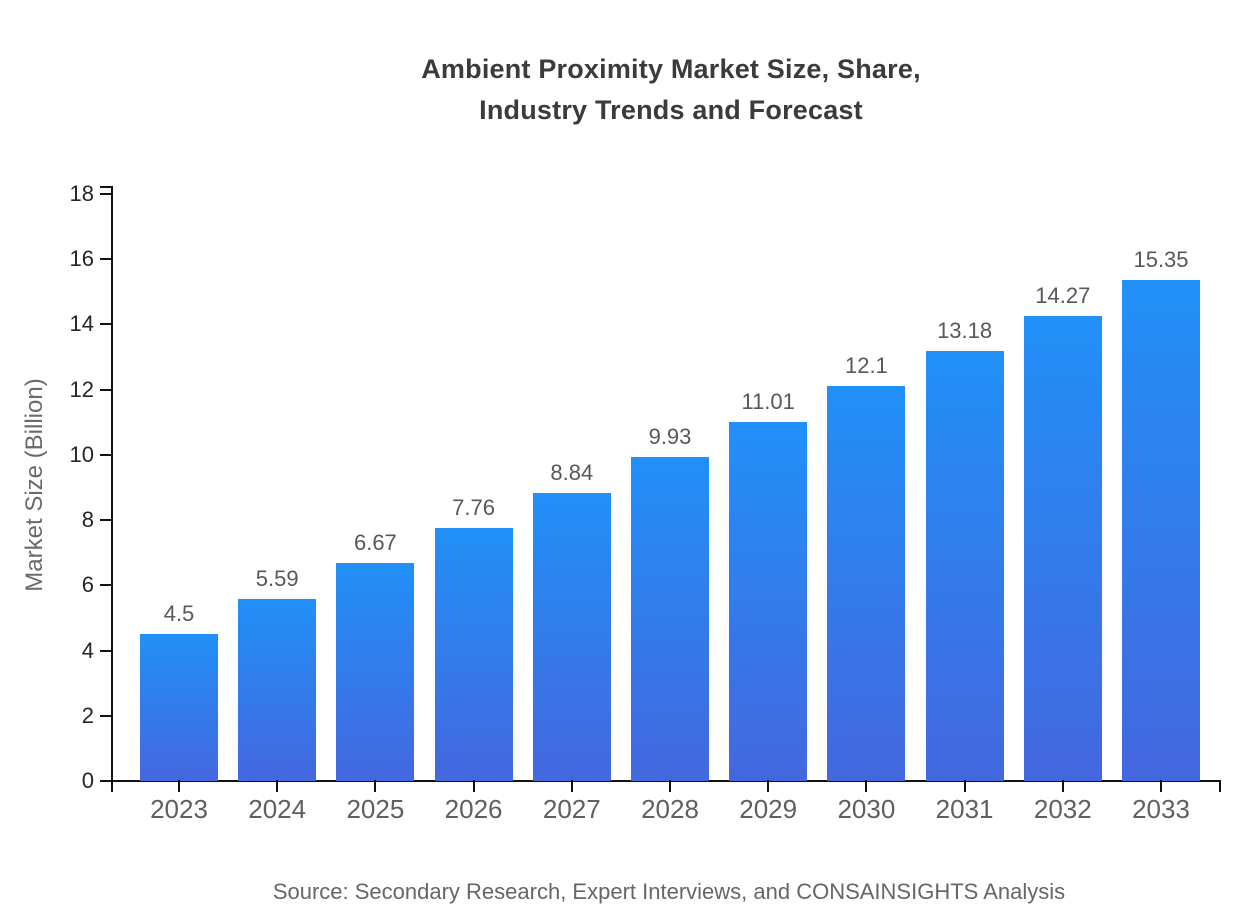 The height and width of the screenshot is (920, 1260). What do you see at coordinates (87, 520) in the screenshot?
I see `y-tick-label: 8` at bounding box center [87, 520].